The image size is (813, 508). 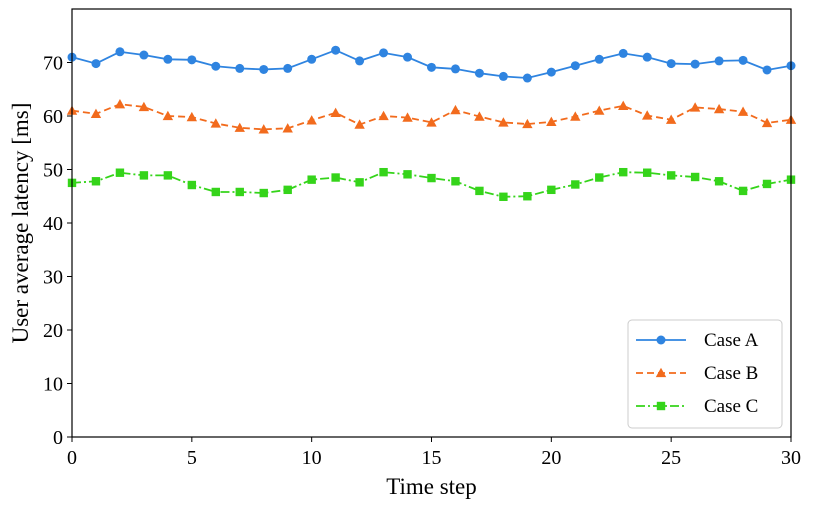 I want to click on y-tick-label: 0, so click(x=58, y=438).